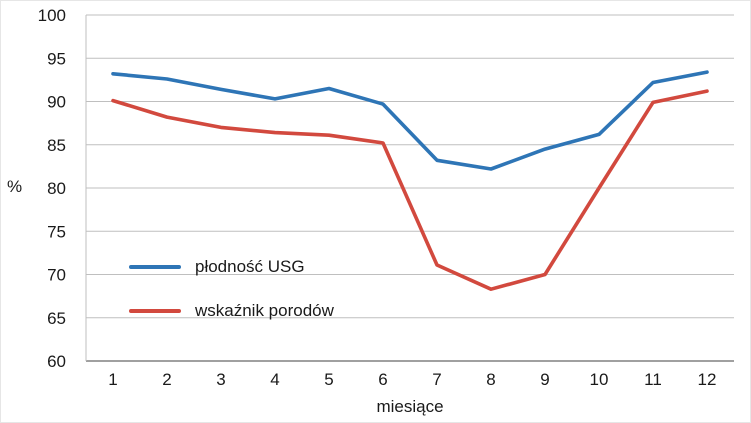  Describe the element at coordinates (155, 267) in the screenshot. I see `legend-line-swatch-blue` at that location.